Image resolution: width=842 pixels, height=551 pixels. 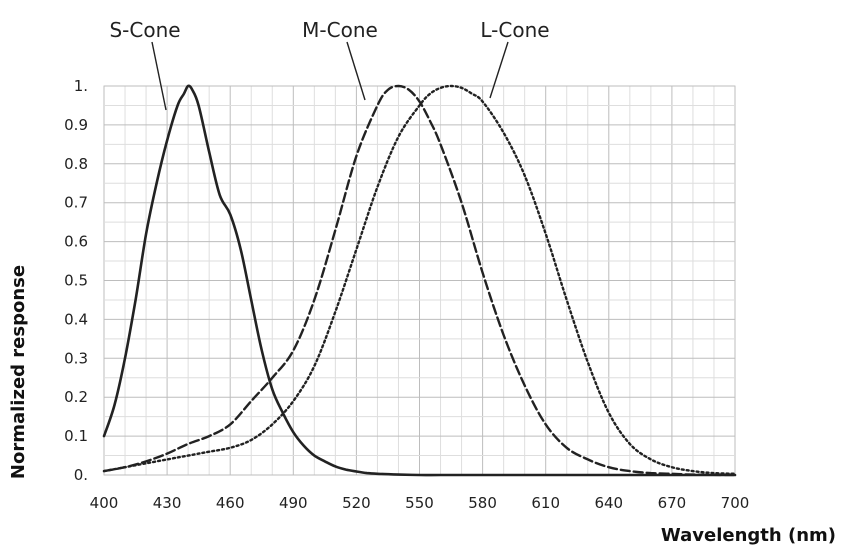 What do you see at coordinates (514, 30) in the screenshot?
I see `l-cone-label: L-Cone` at bounding box center [514, 30].